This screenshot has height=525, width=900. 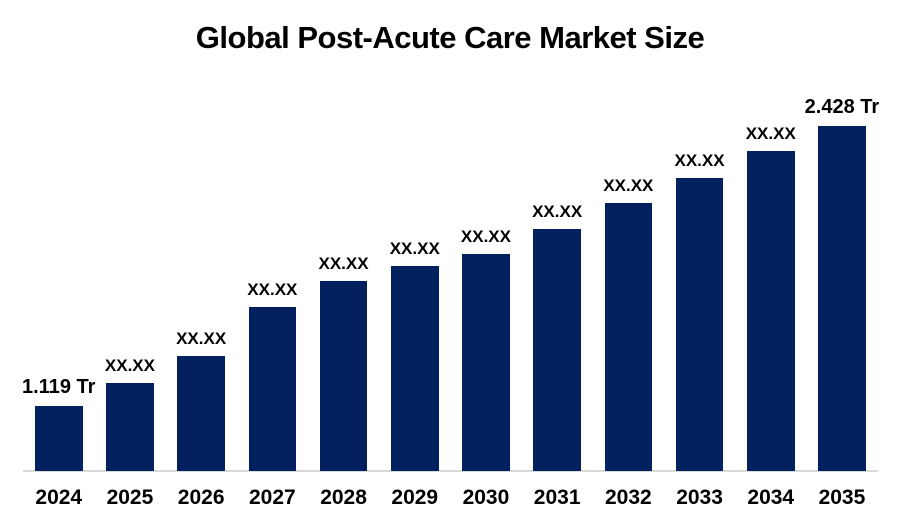 What do you see at coordinates (557, 350) in the screenshot?
I see `bar-2031` at bounding box center [557, 350].